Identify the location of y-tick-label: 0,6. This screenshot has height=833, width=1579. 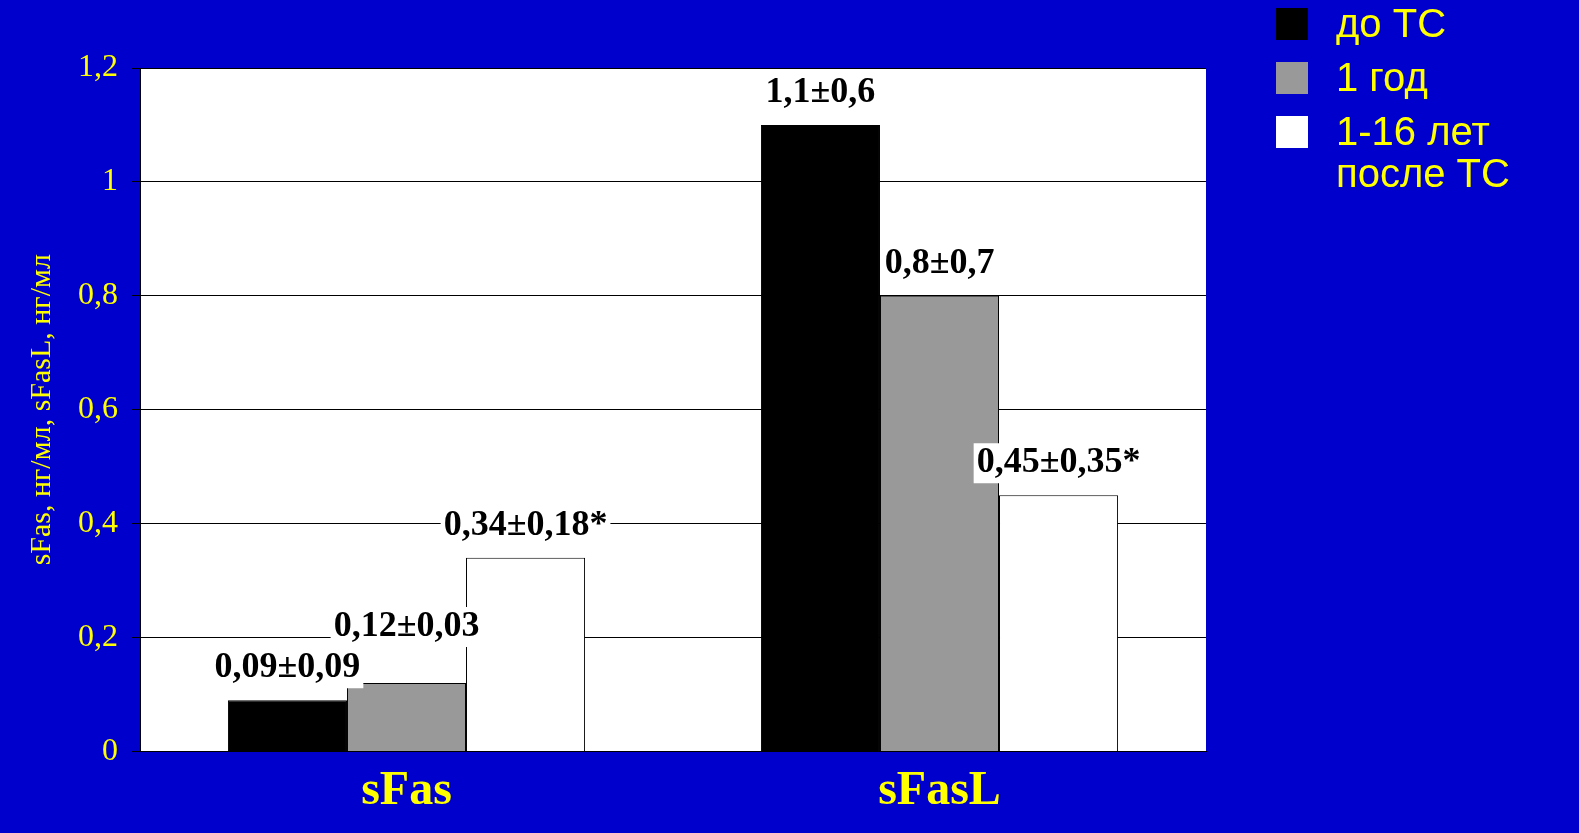
(98, 407).